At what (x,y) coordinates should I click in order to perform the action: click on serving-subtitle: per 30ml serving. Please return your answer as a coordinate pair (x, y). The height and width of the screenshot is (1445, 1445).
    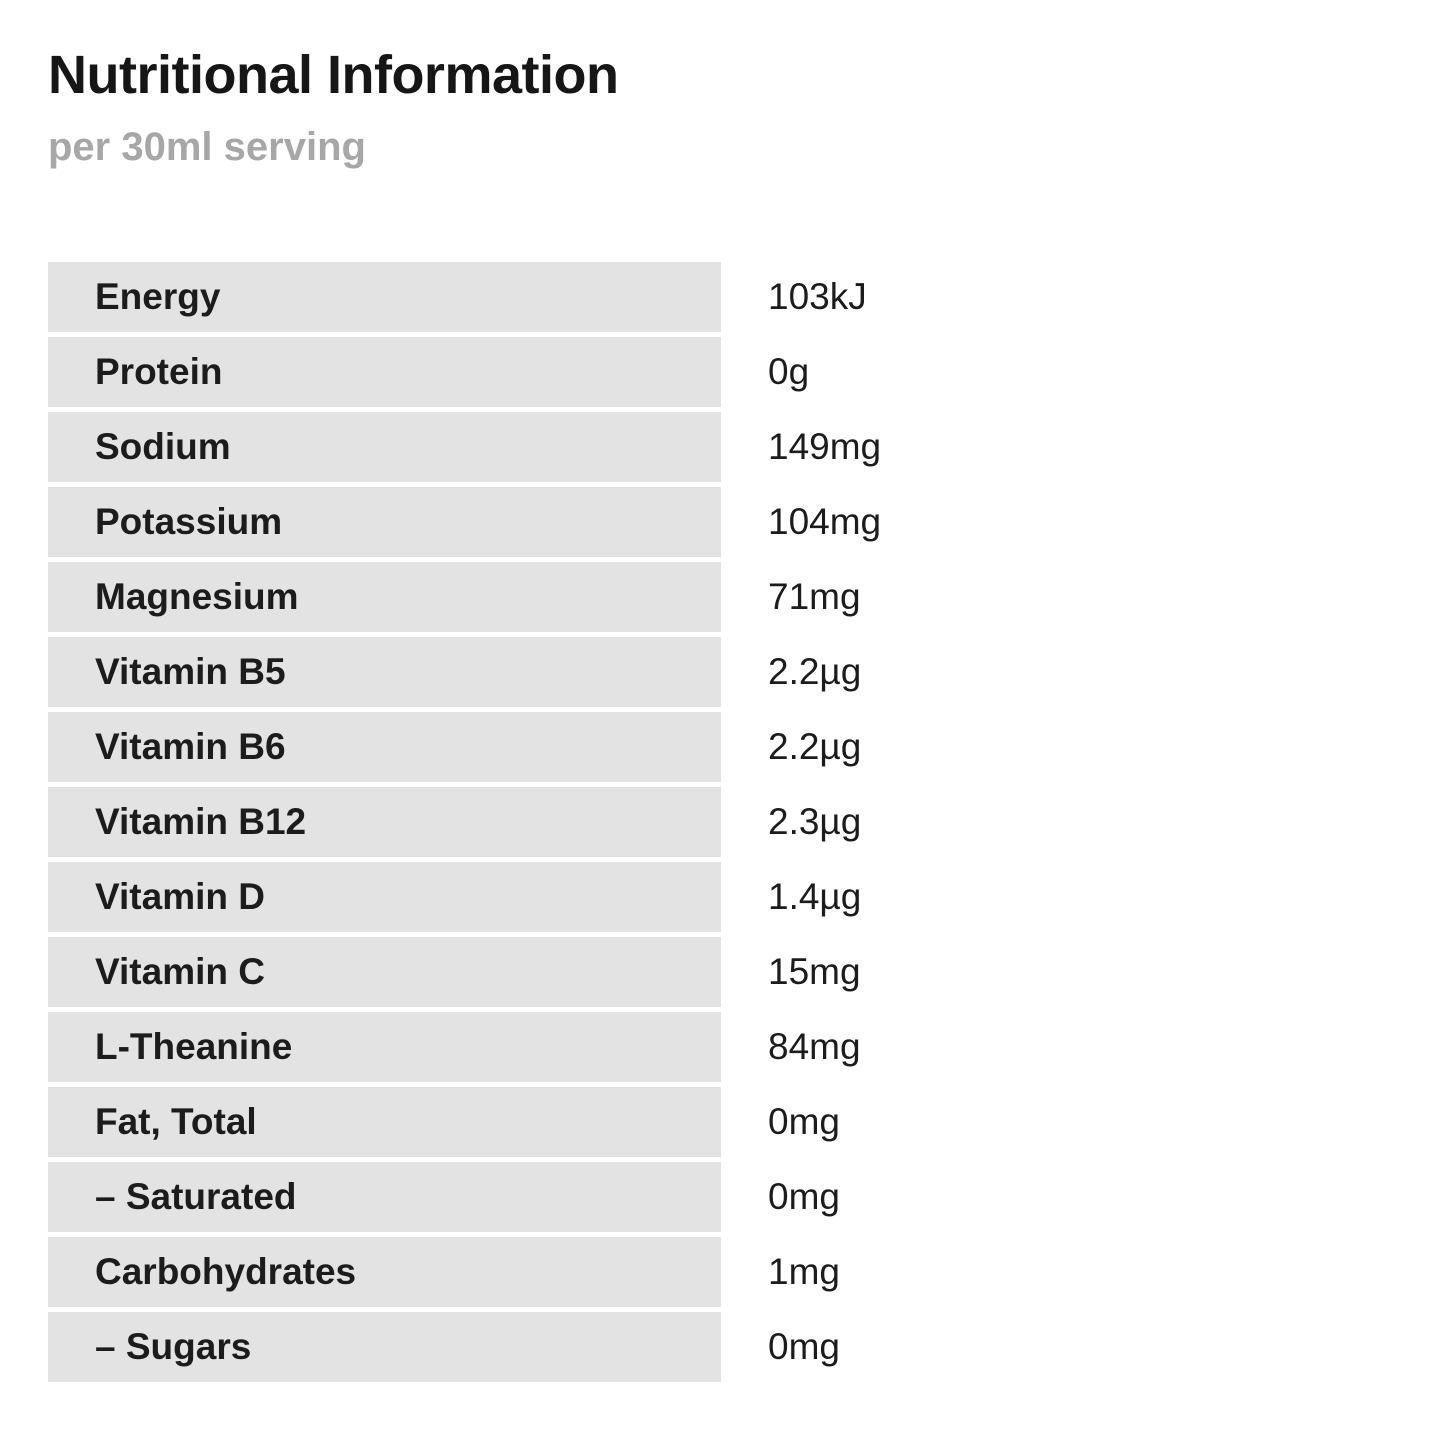
    Looking at the image, I should click on (207, 147).